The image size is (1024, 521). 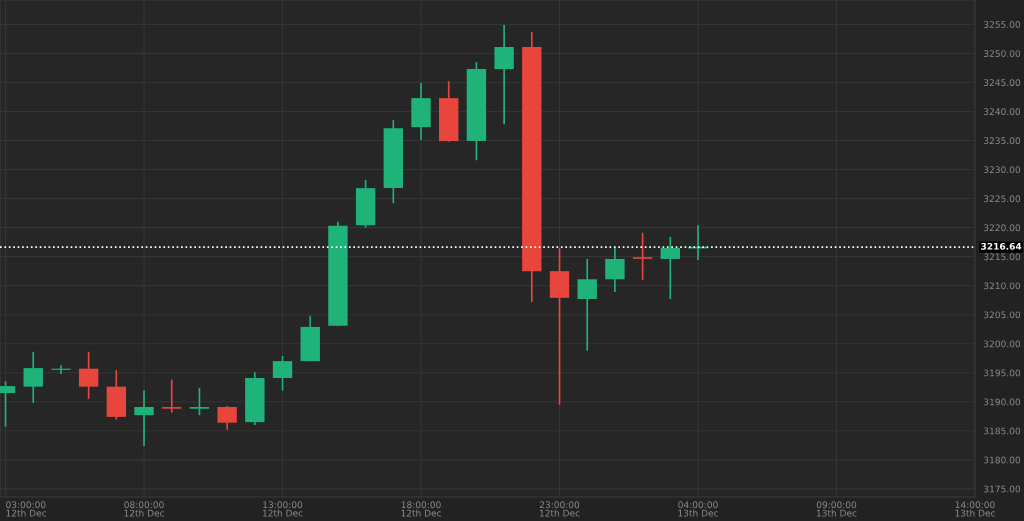 I want to click on x-tick-label: 08:00:00 12th Dec, so click(x=144, y=509).